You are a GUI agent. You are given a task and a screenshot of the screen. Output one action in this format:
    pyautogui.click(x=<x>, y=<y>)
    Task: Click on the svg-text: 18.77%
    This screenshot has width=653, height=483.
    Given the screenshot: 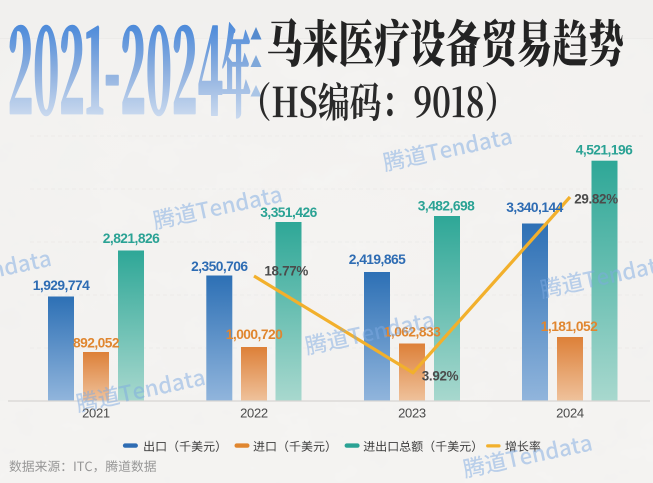 What is the action you would take?
    pyautogui.click(x=286, y=271)
    